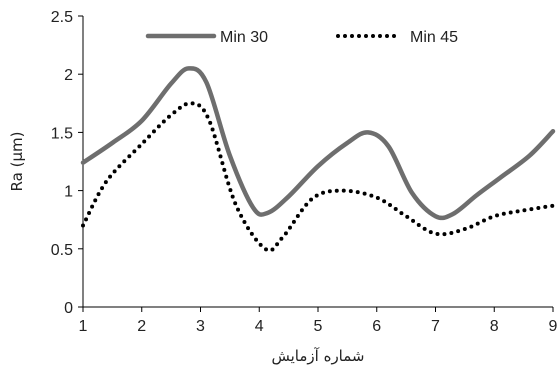  Describe the element at coordinates (318, 356) in the screenshot. I see `x-axis-title: شماره آزمایش` at that location.